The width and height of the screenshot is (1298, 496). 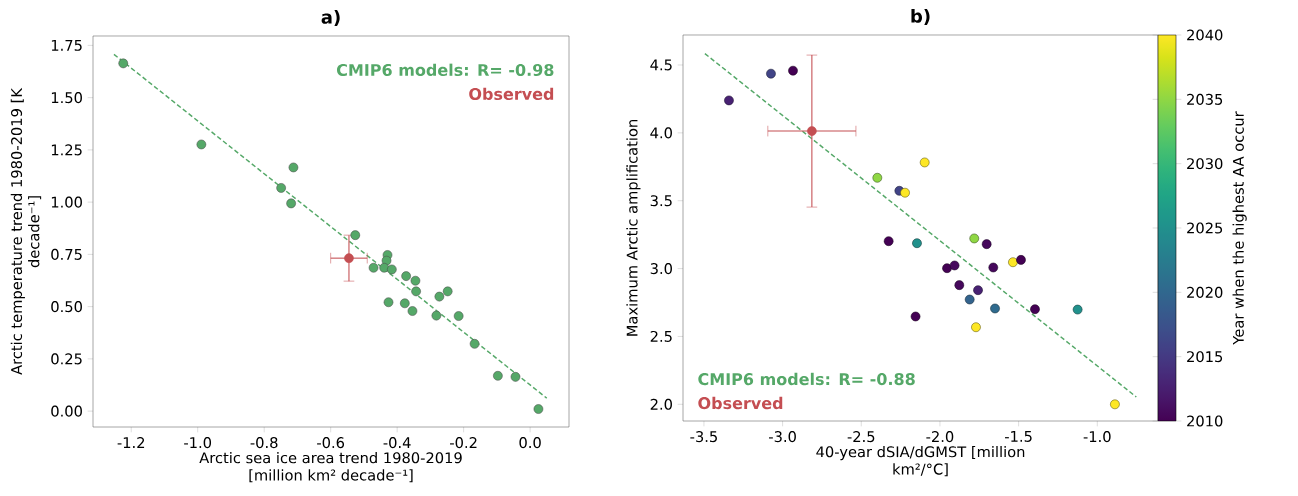 I want to click on annotation: CMIP6 models: R= -0.88, so click(x=806, y=379).